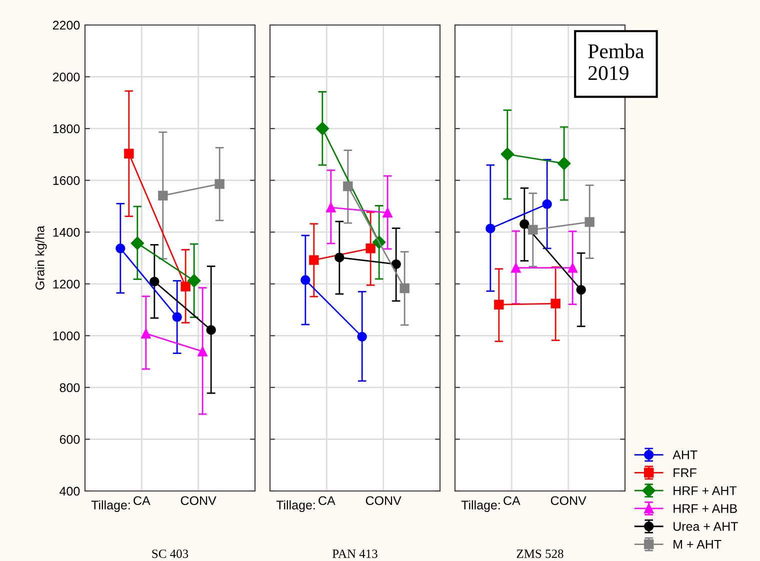 The image size is (760, 561). What do you see at coordinates (66, 284) in the screenshot?
I see `y-tick-label: 1200` at bounding box center [66, 284].